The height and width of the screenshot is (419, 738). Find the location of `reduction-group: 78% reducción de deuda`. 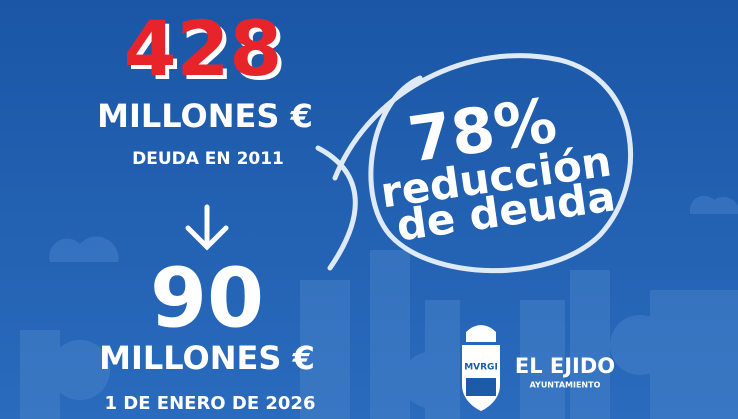

reduction-group: 78% reducción de deuda is located at coordinates (498, 166).